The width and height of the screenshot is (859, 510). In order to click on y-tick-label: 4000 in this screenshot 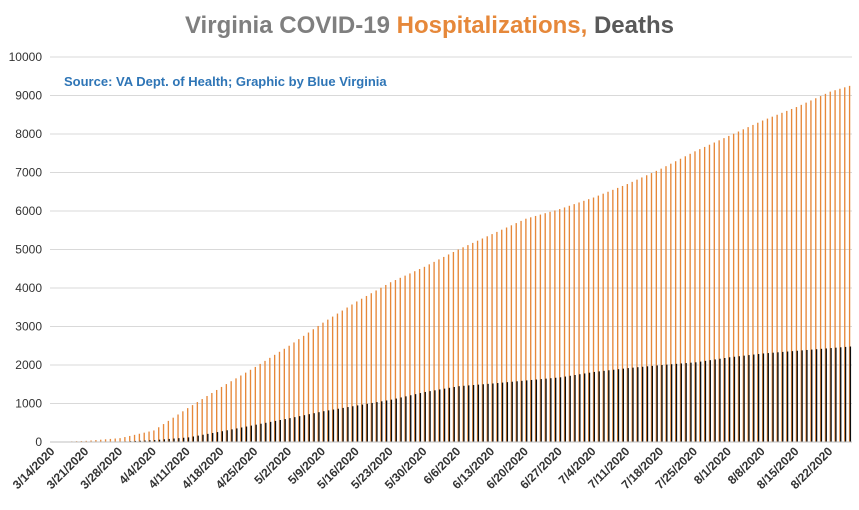, I will do `click(28, 288)`.